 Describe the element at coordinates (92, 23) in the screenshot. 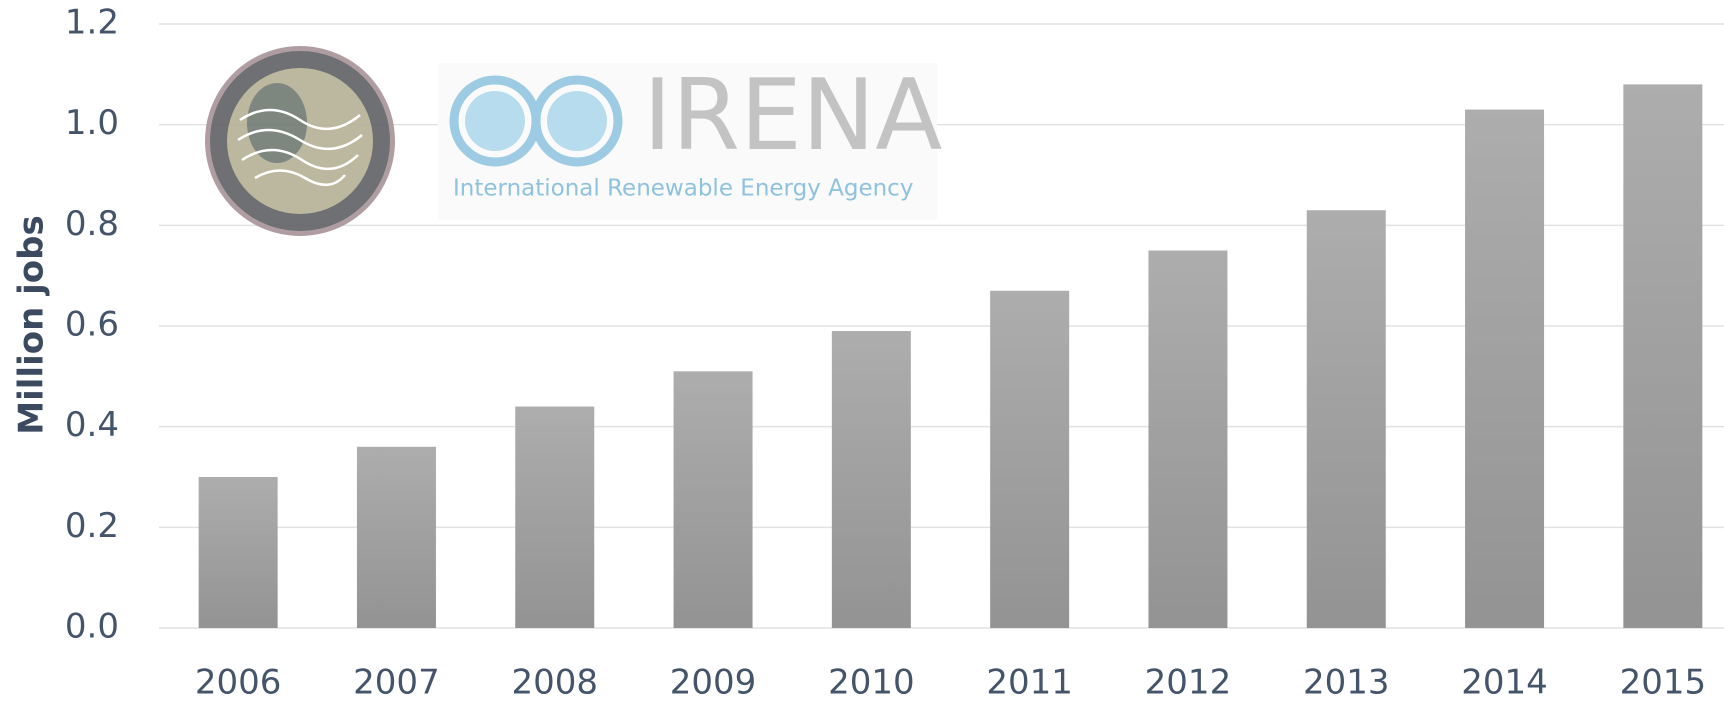

I see `y-tick-label: 1.2` at that location.